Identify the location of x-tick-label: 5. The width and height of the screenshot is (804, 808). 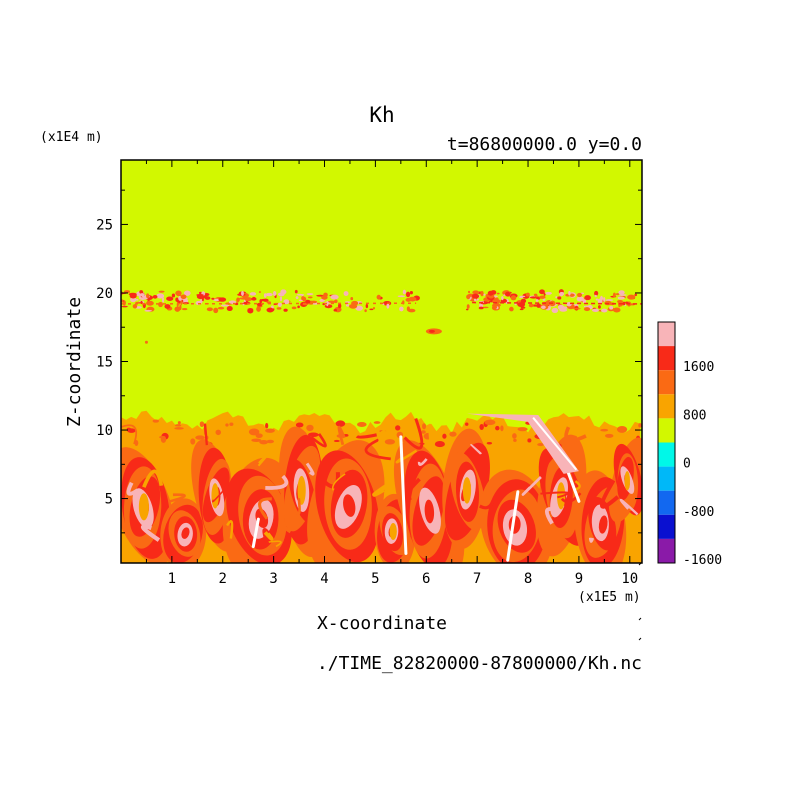
(375, 579).